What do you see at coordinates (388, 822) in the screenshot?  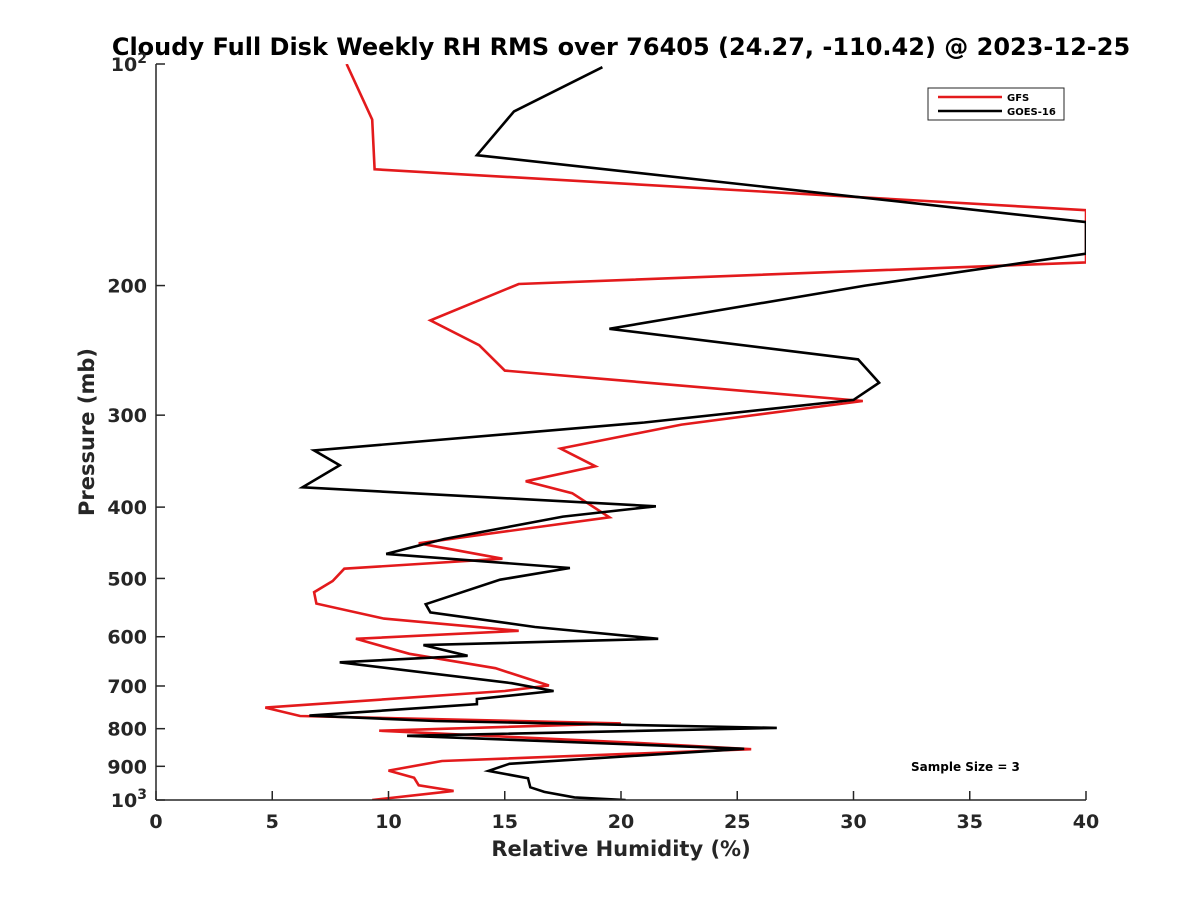 I see `x-tick-label: 10` at bounding box center [388, 822].